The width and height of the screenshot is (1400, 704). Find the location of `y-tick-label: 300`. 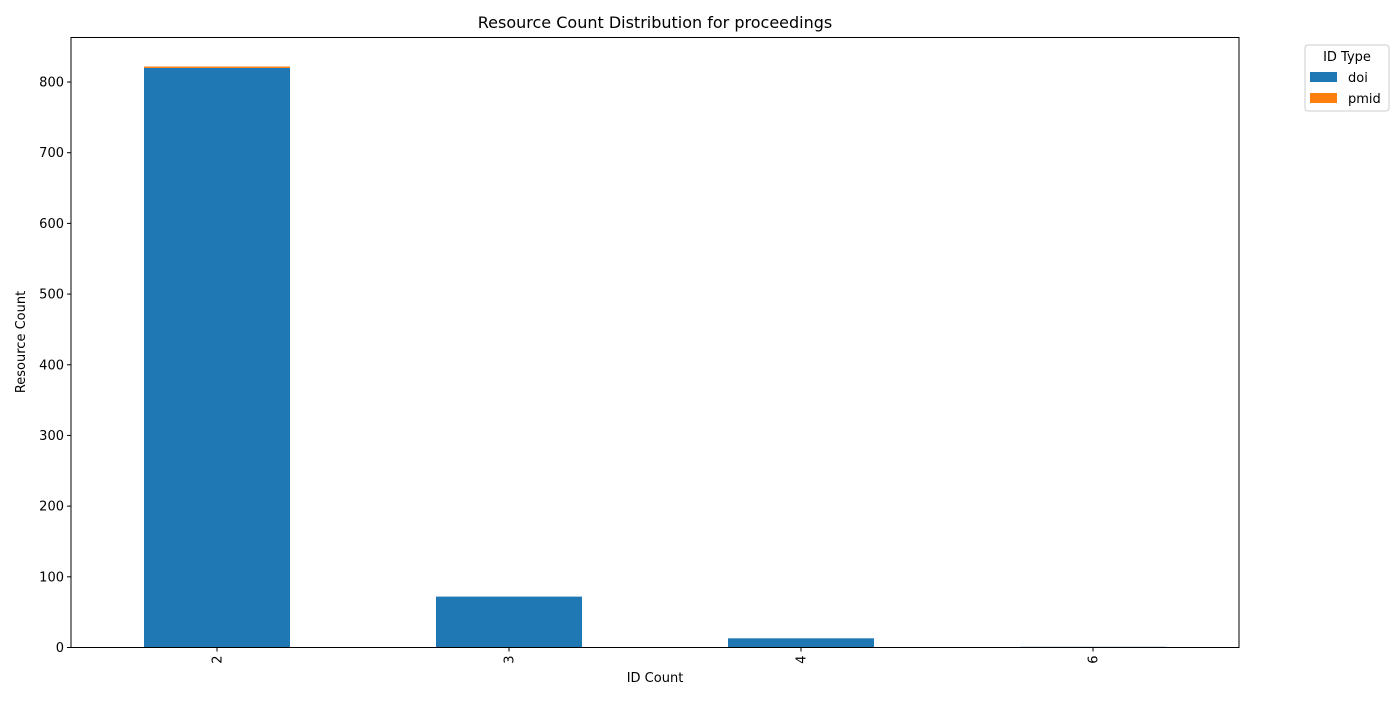

y-tick-label: 300 is located at coordinates (51, 436).